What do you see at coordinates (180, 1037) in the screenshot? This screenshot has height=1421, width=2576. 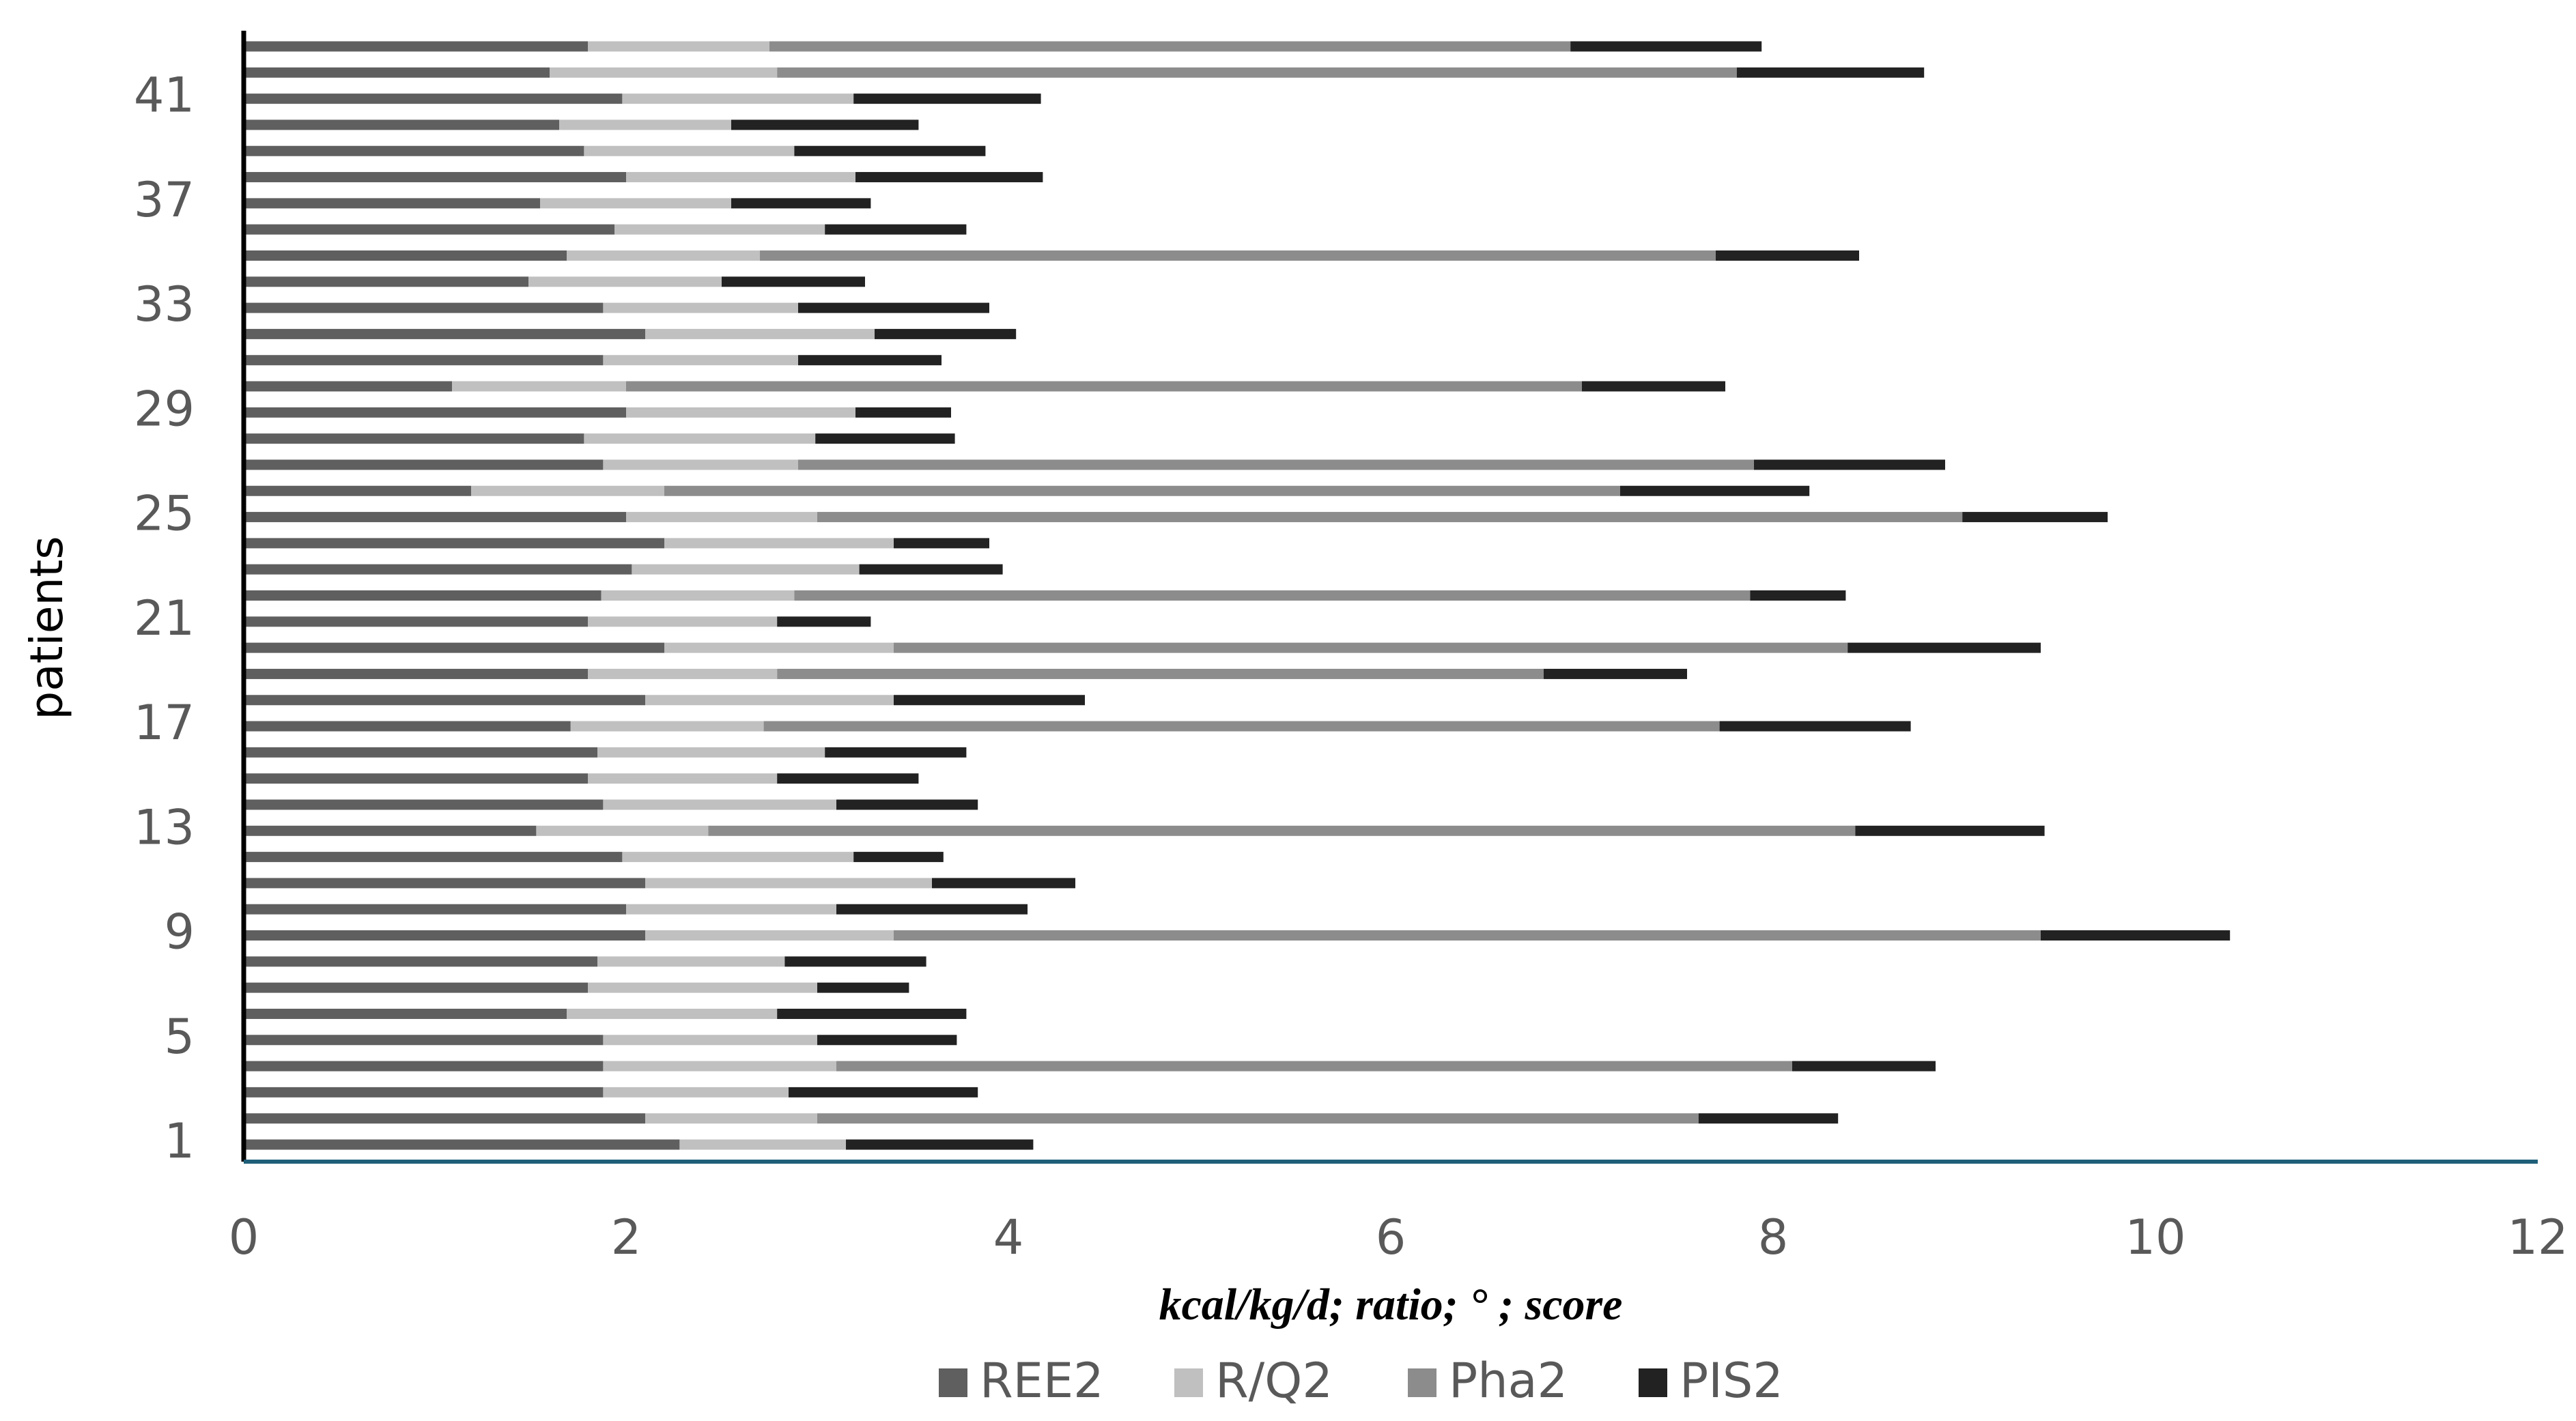 I see `y-tick-label: 5` at bounding box center [180, 1037].